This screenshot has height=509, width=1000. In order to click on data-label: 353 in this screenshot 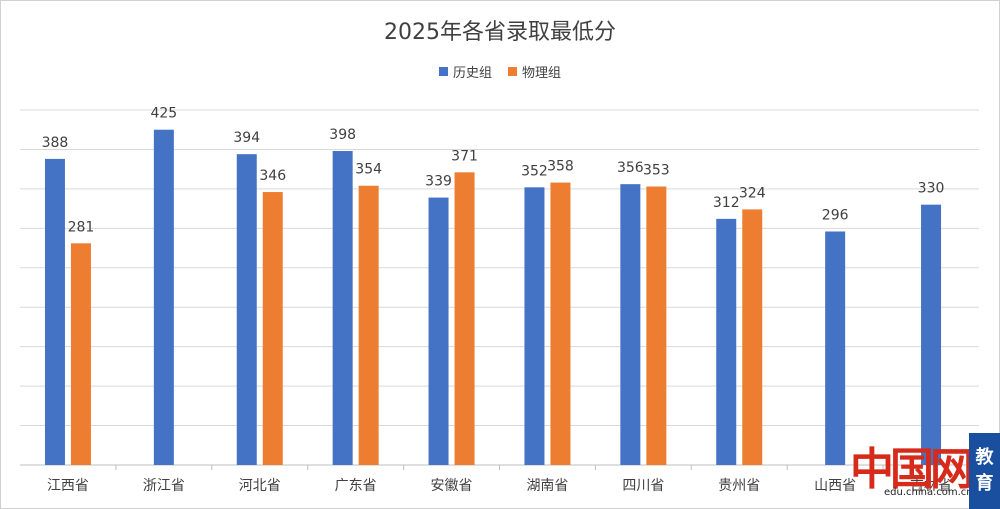, I will do `click(656, 171)`.